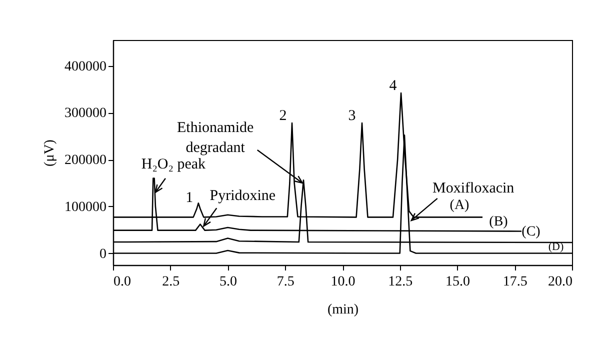 This screenshot has height=341, width=600. I want to click on series-label: (C), so click(531, 232).